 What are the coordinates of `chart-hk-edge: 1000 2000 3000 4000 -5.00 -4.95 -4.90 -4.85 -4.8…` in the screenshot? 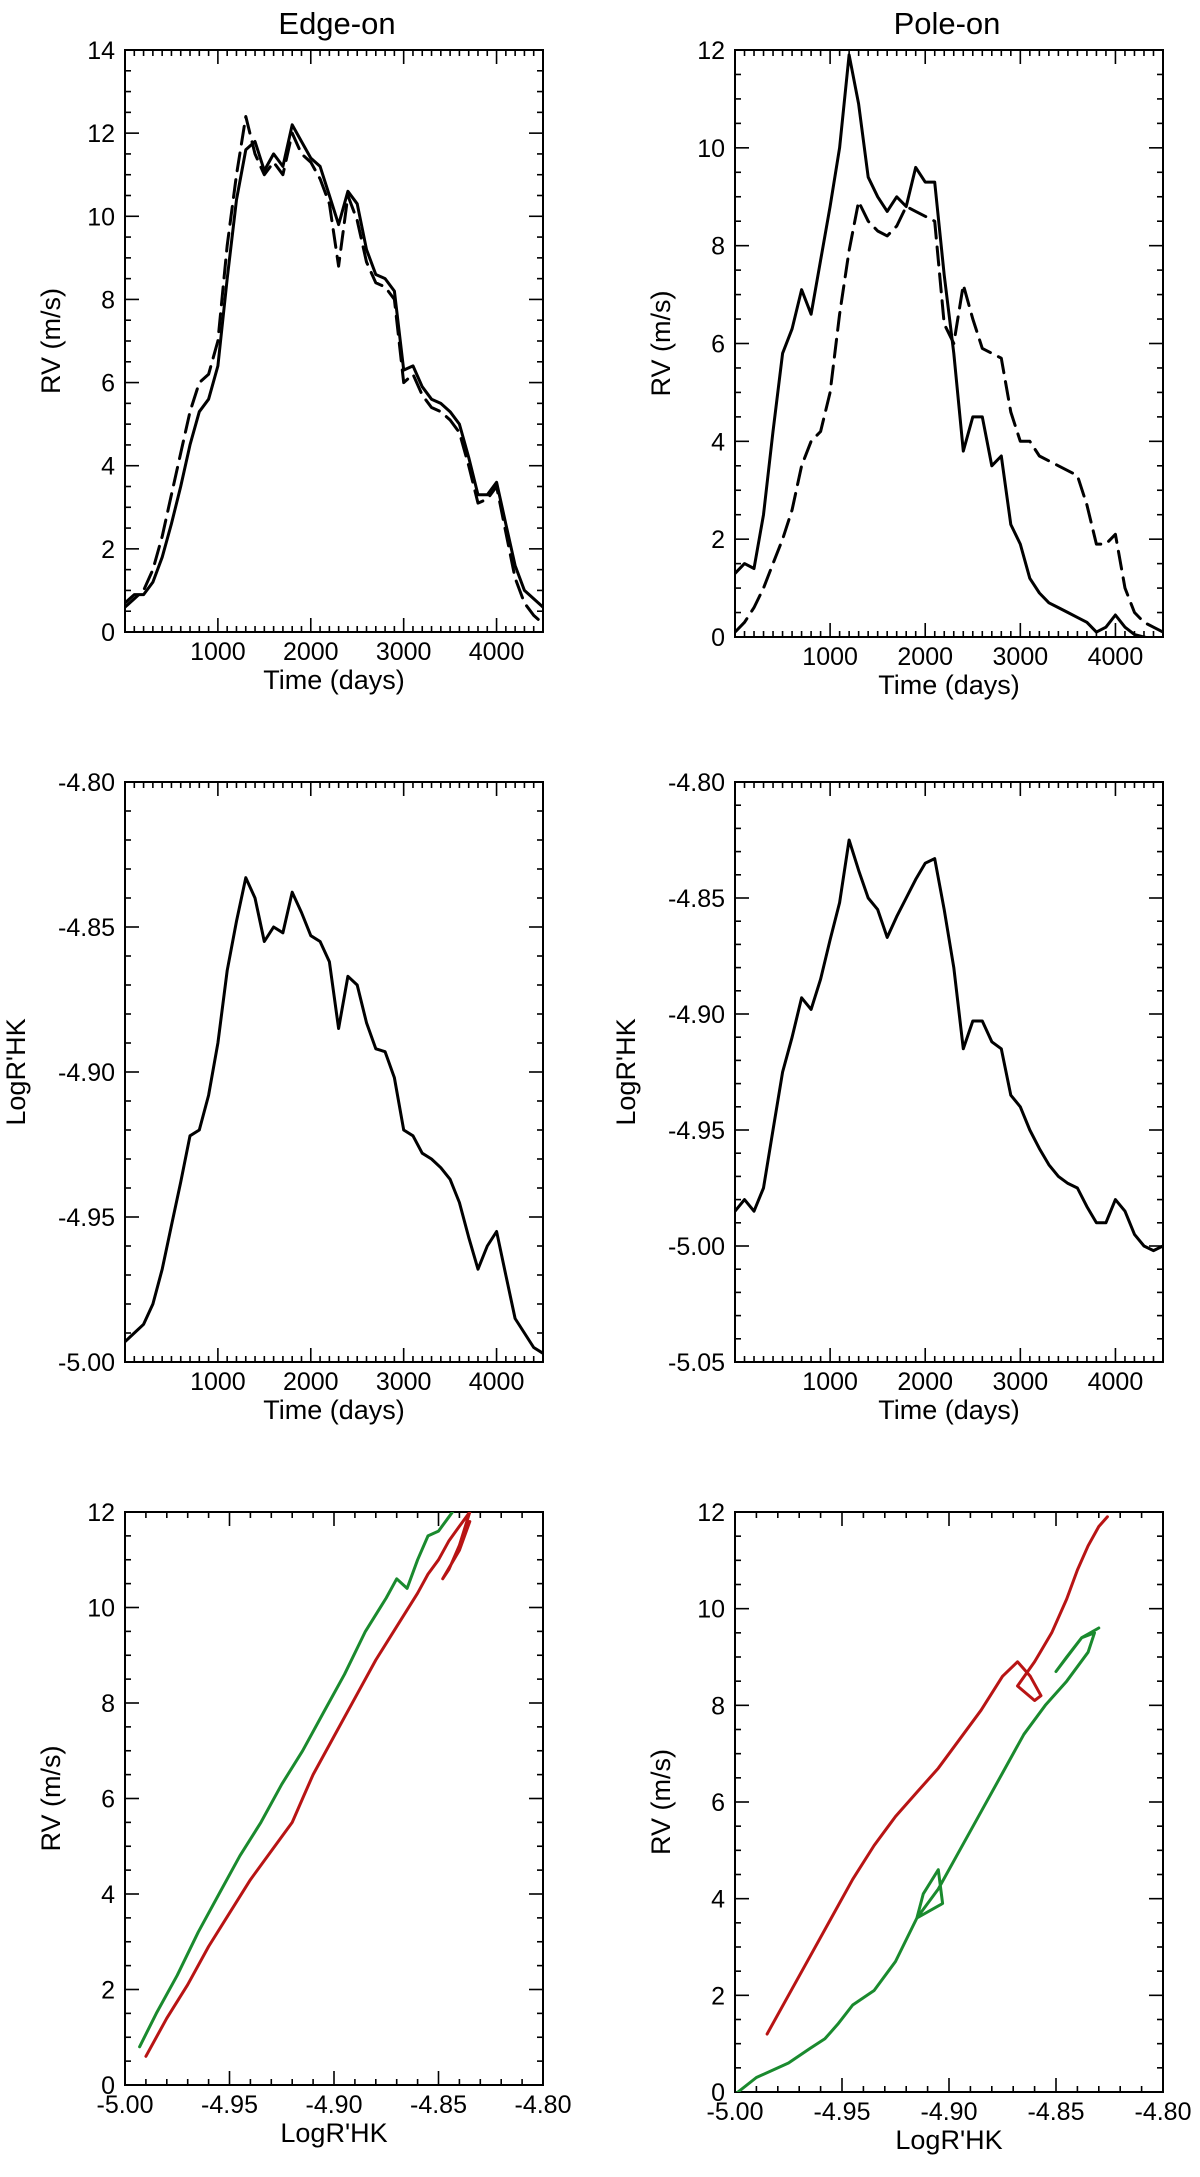 It's located at (272, 1097).